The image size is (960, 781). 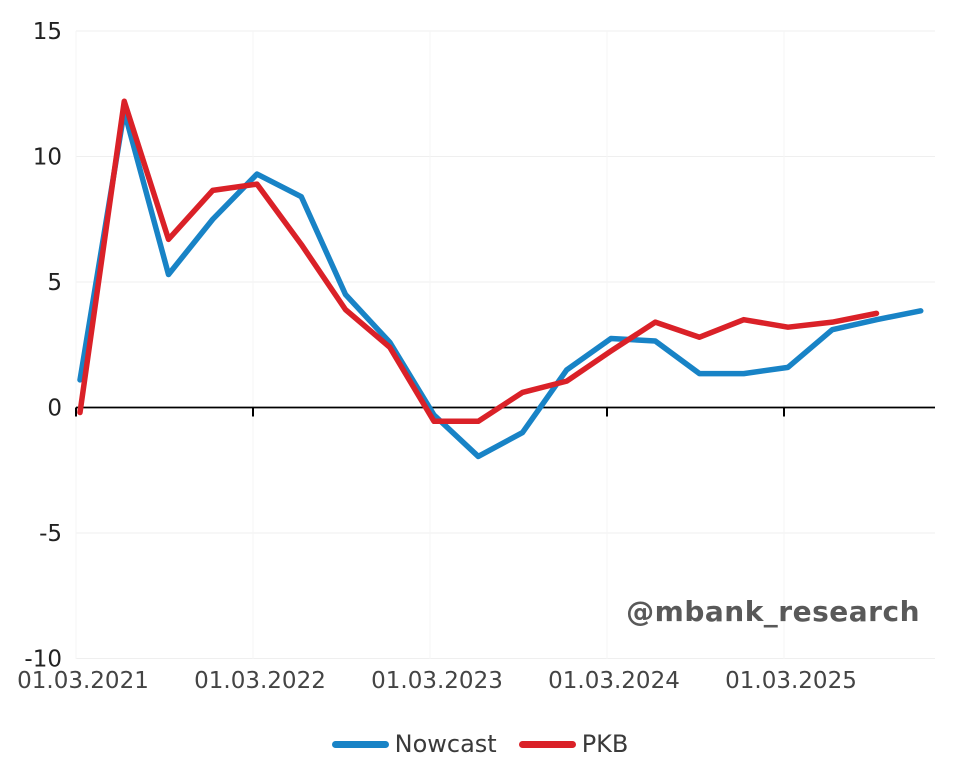 I want to click on nowcast-line-swatch, so click(x=360, y=744).